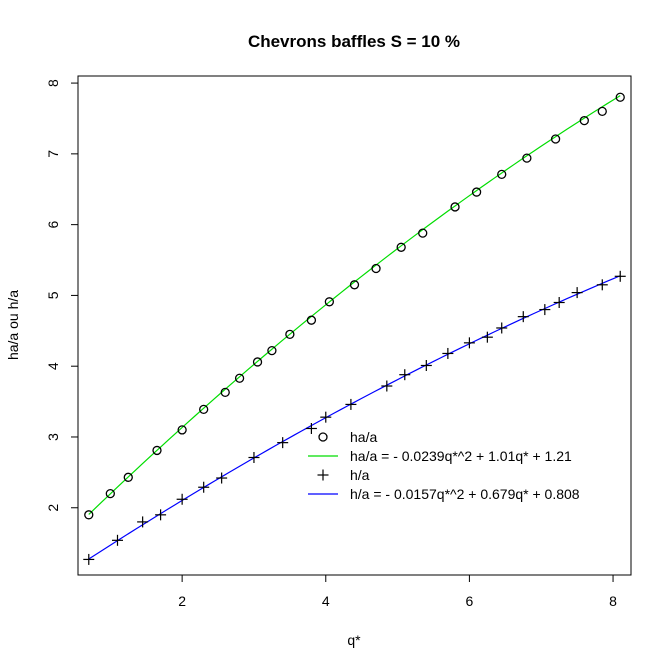  What do you see at coordinates (323, 437) in the screenshot?
I see `legend-circle-icon` at bounding box center [323, 437].